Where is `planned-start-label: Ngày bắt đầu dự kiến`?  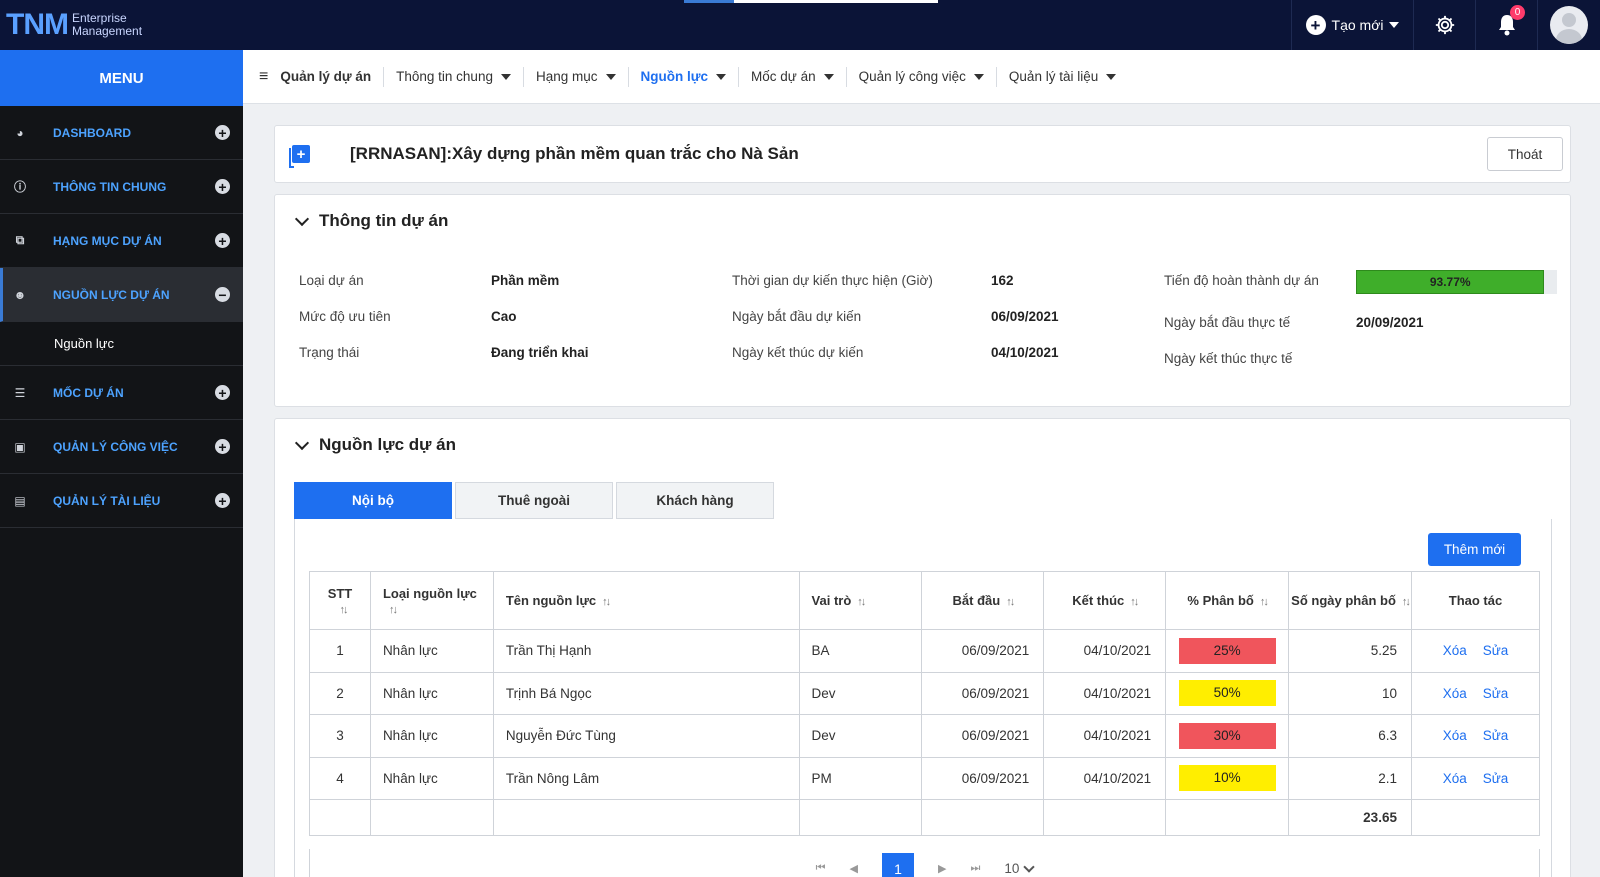
planned-start-label: Ngày bắt đầu dự kiến is located at coordinates (797, 316).